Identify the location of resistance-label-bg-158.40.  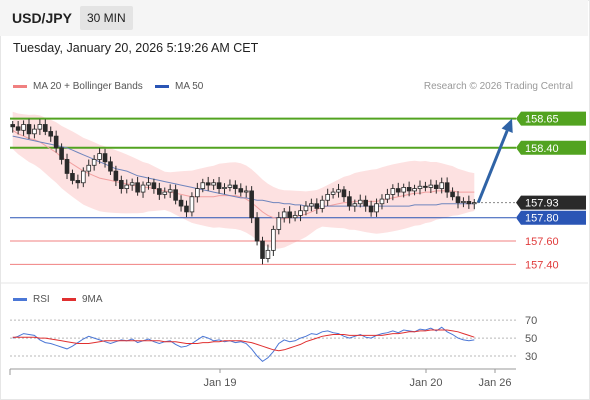
(551, 147).